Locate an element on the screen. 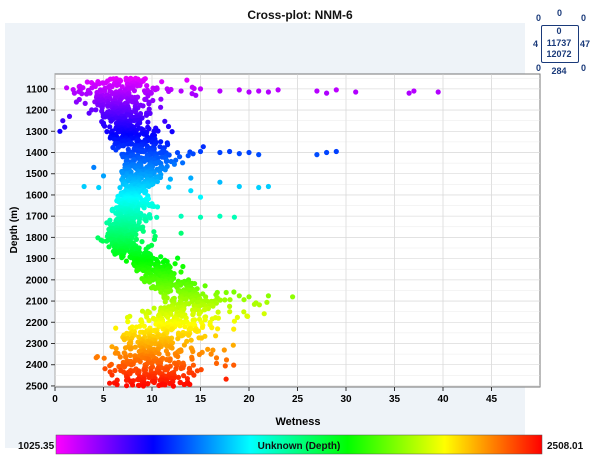 The image size is (600, 475). y-axis-label: Depth (m) is located at coordinates (14, 230).